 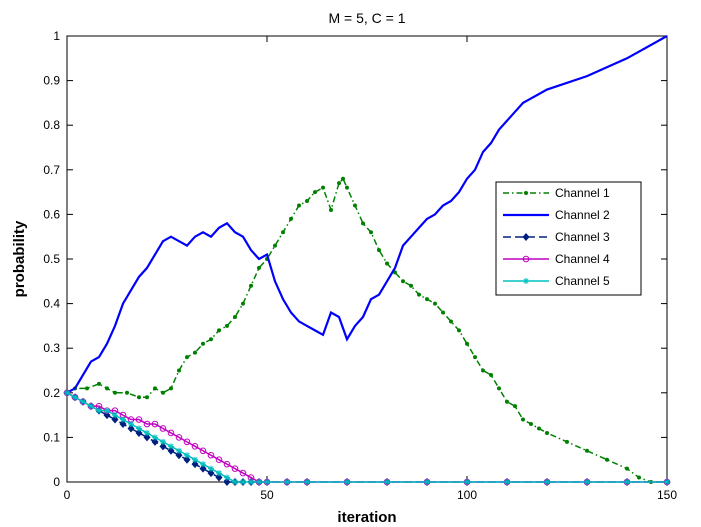 I want to click on y-tick-label: 0.6, so click(x=51, y=214).